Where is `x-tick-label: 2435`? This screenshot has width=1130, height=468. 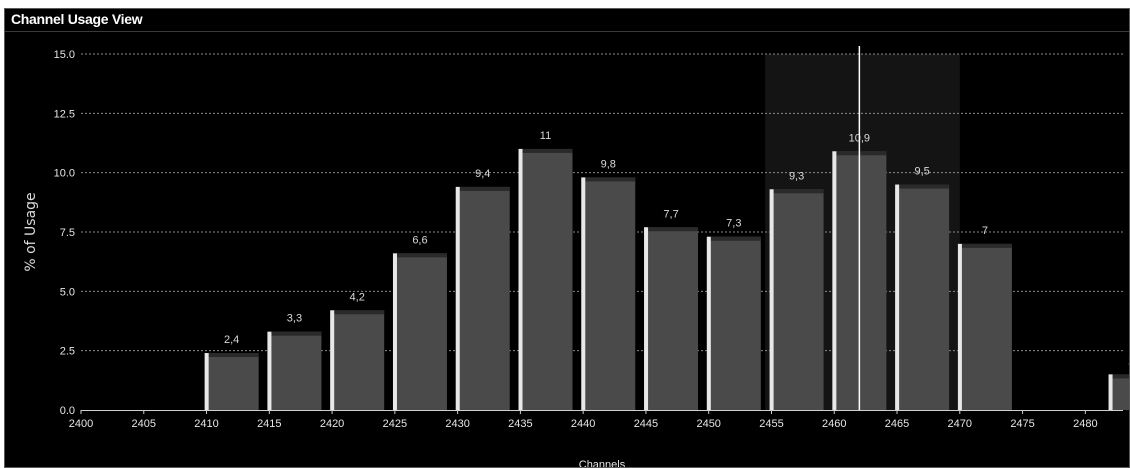
x-tick-label: 2435 is located at coordinates (520, 424).